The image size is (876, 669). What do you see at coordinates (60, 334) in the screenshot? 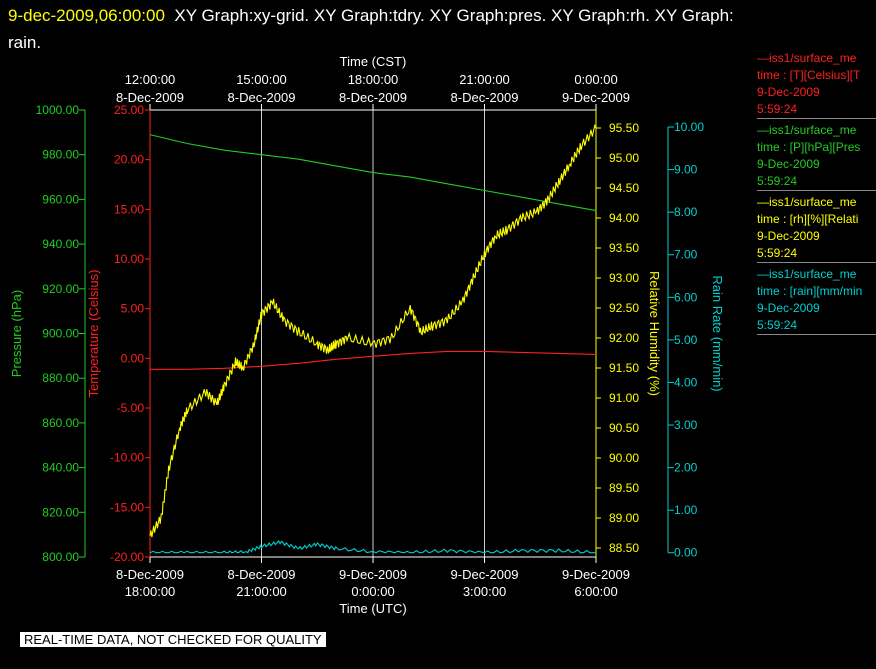
I see `pressure-tick-label: 900.00` at bounding box center [60, 334].